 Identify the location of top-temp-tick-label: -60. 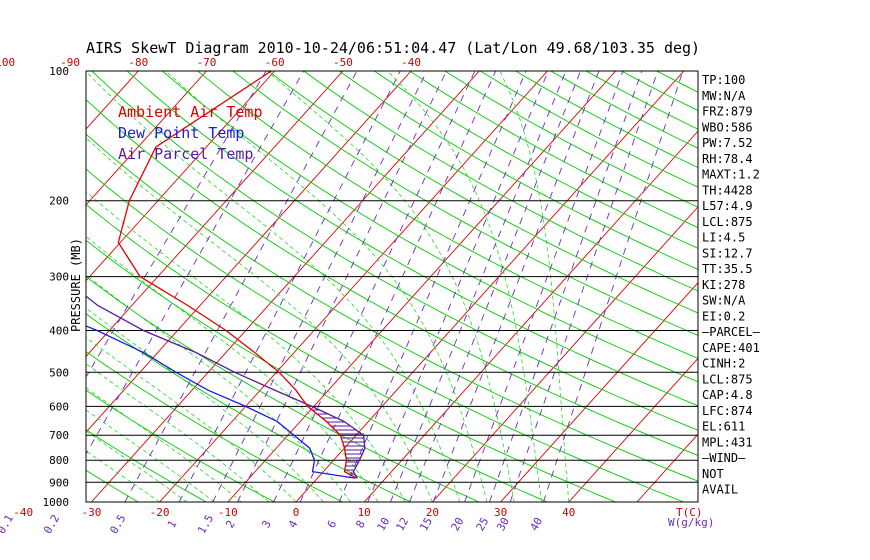
(275, 62).